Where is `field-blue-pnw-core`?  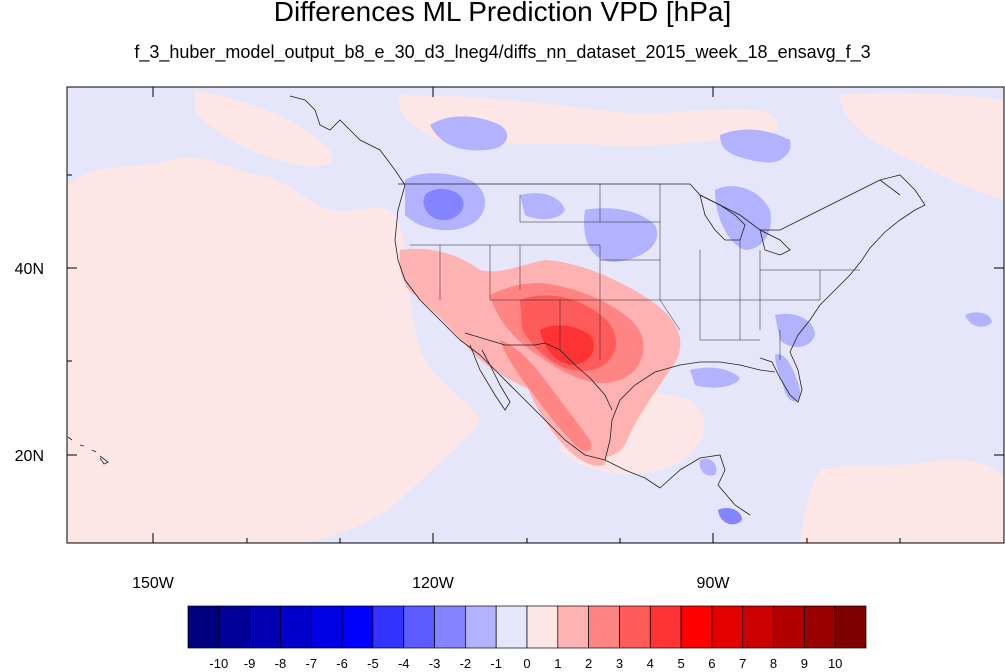
field-blue-pnw-core is located at coordinates (443, 204).